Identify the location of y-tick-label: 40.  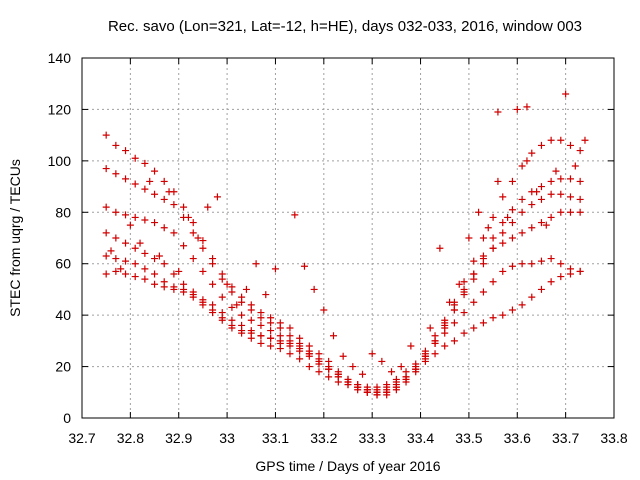
(63, 315).